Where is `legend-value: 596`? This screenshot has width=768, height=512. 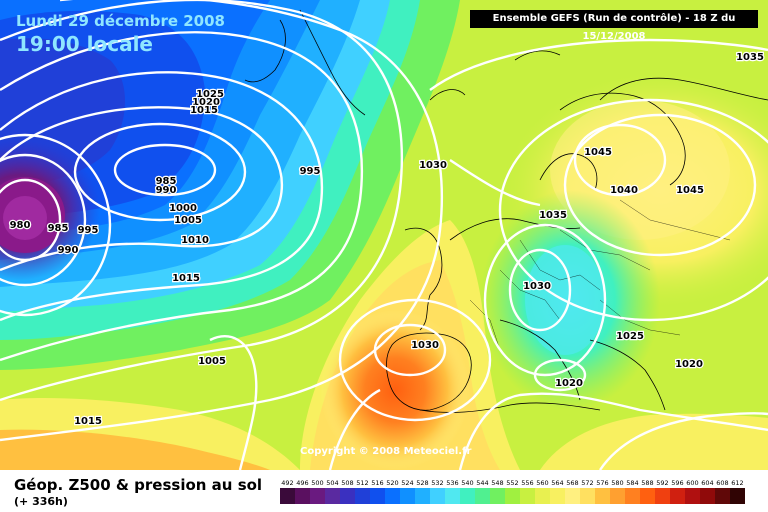 legend-value: 596 is located at coordinates (677, 483).